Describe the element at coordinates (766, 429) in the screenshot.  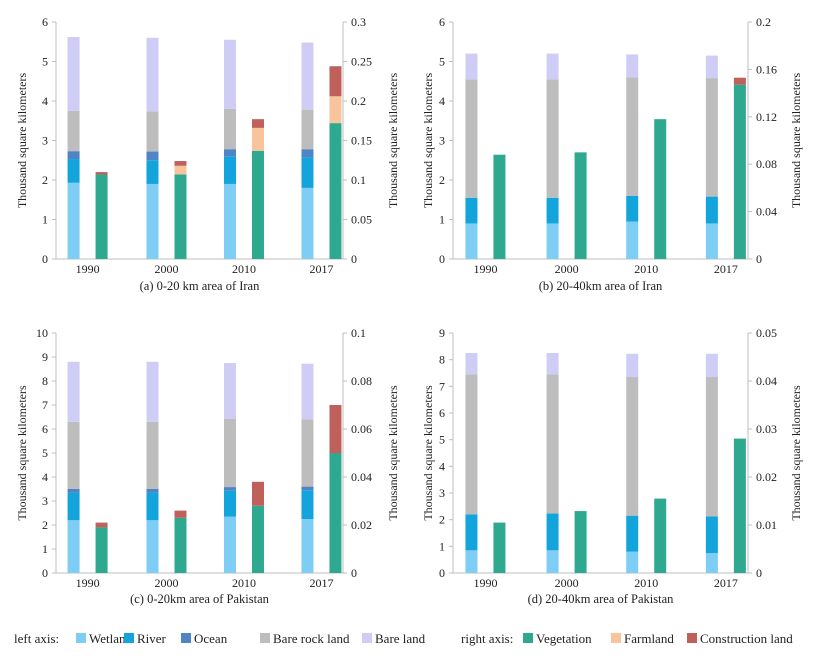
I see `right-tick-label: 0.03` at that location.